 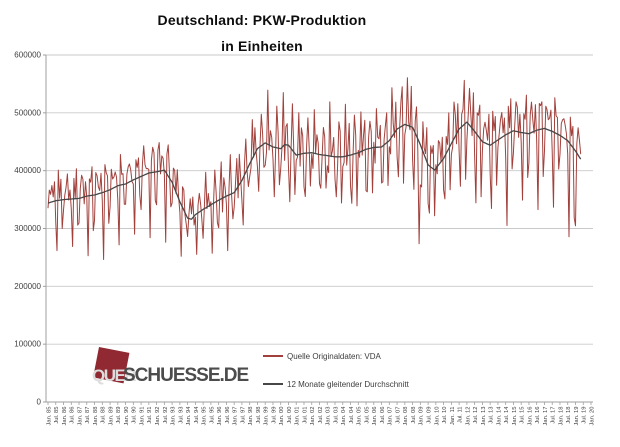 What do you see at coordinates (142, 416) in the screenshot?
I see `x-tick-label: Jan. 91` at bounding box center [142, 416].